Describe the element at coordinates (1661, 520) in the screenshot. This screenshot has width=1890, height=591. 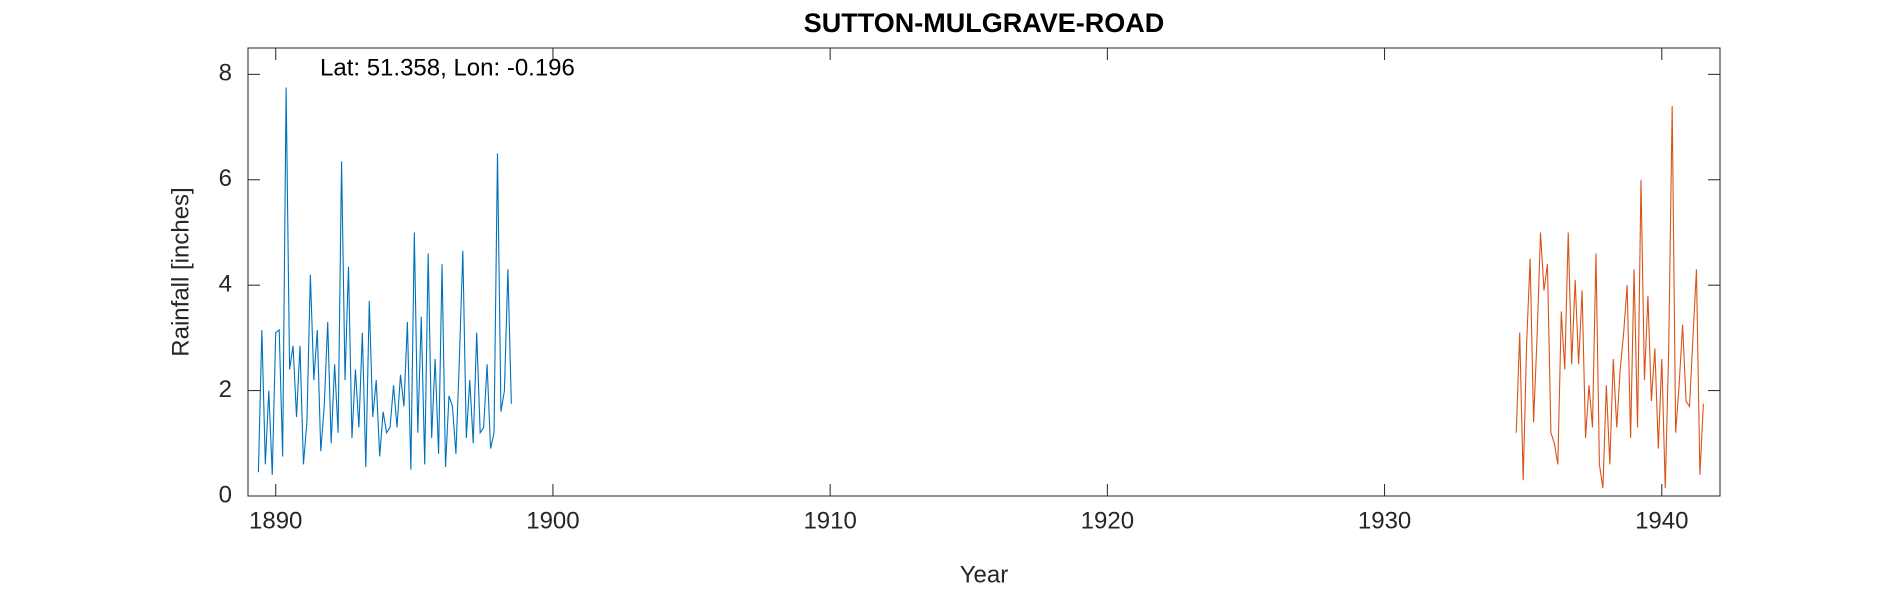
I see `x-tick-label: 1940` at that location.